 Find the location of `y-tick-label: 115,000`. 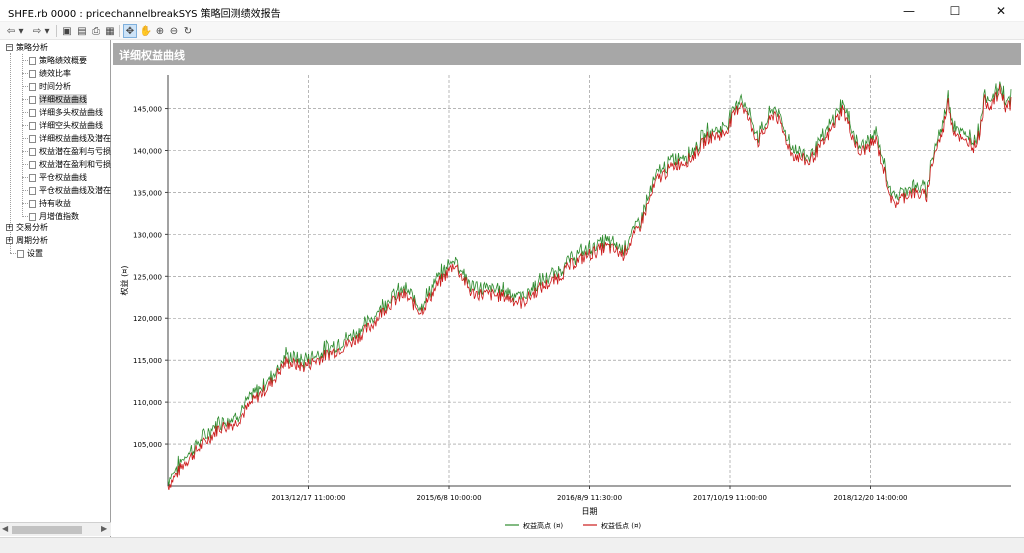

y-tick-label: 115,000 is located at coordinates (147, 361).